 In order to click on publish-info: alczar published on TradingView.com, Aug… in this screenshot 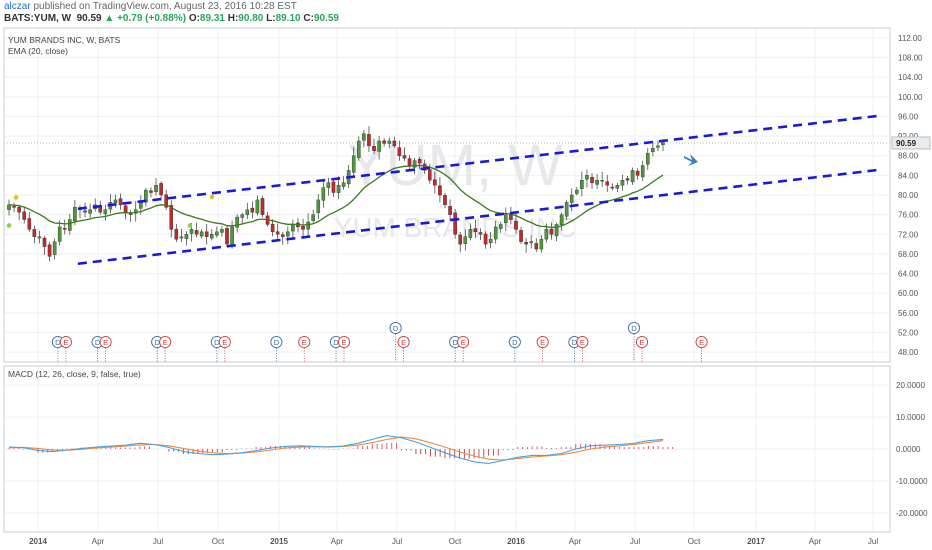, I will do `click(150, 6)`.